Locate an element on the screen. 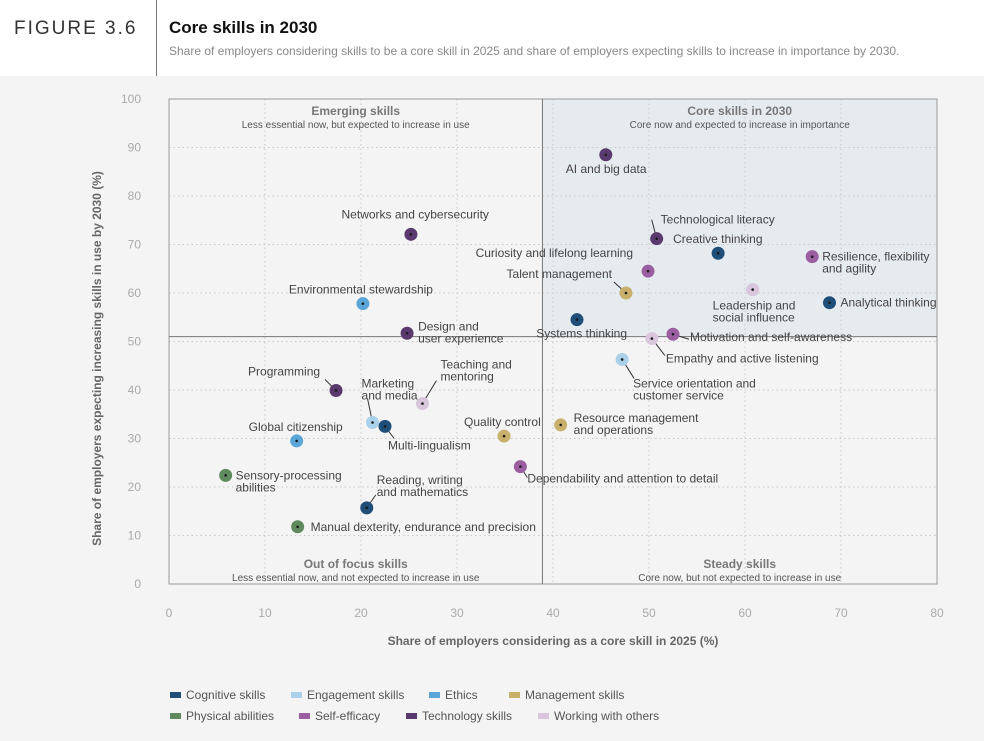 This screenshot has height=741, width=984. x-tick-label: 80 is located at coordinates (937, 613).